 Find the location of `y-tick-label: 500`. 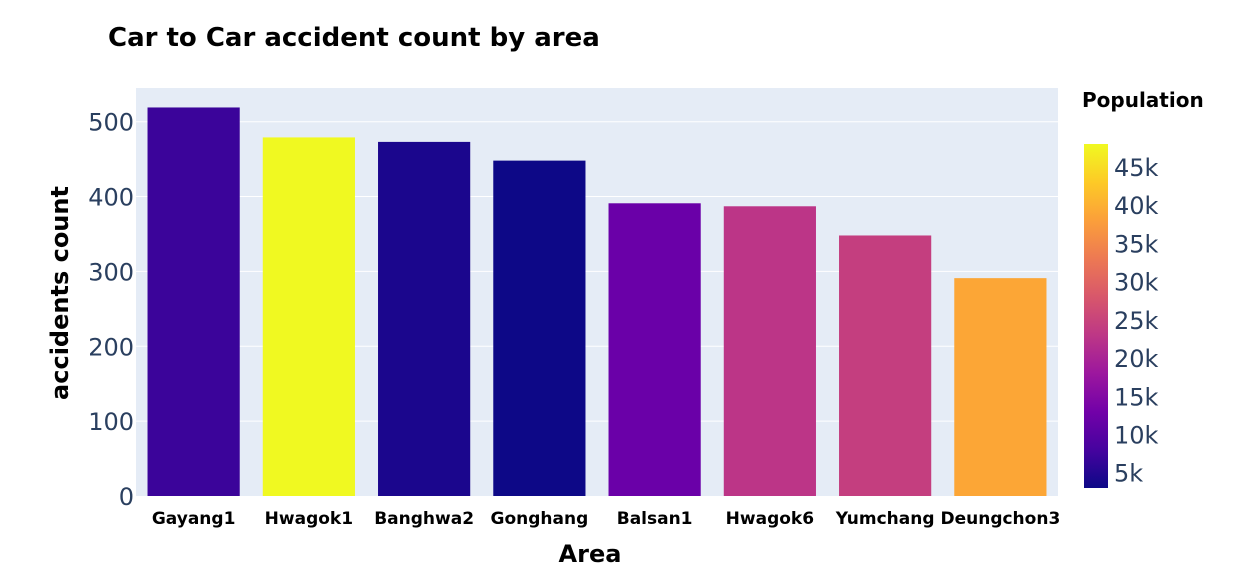

y-tick-label: 500 is located at coordinates (111, 123).